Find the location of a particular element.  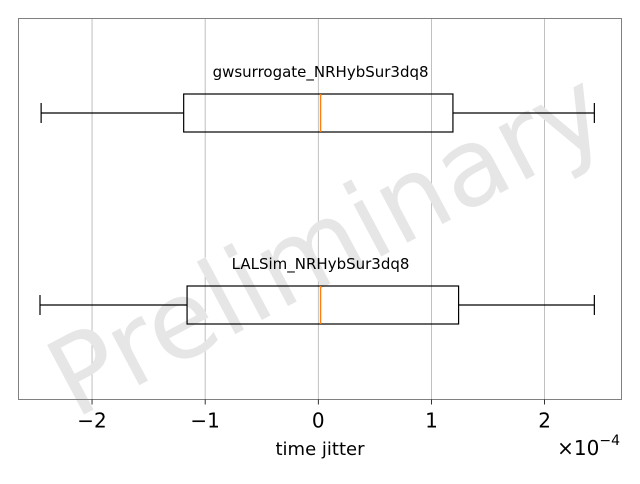

x-tick-label: −2 is located at coordinates (91, 421).